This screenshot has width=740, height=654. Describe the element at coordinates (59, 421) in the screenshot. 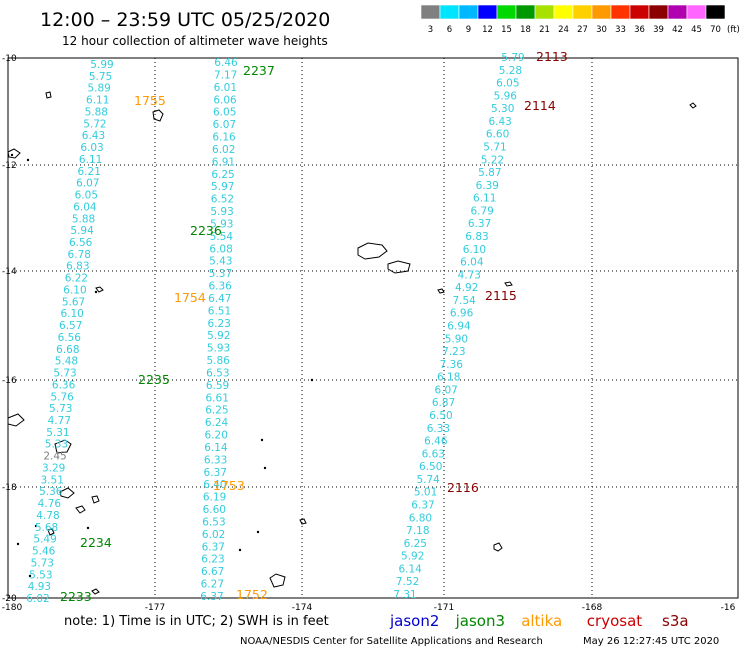

I see `wave-height-reading: 4.77` at that location.